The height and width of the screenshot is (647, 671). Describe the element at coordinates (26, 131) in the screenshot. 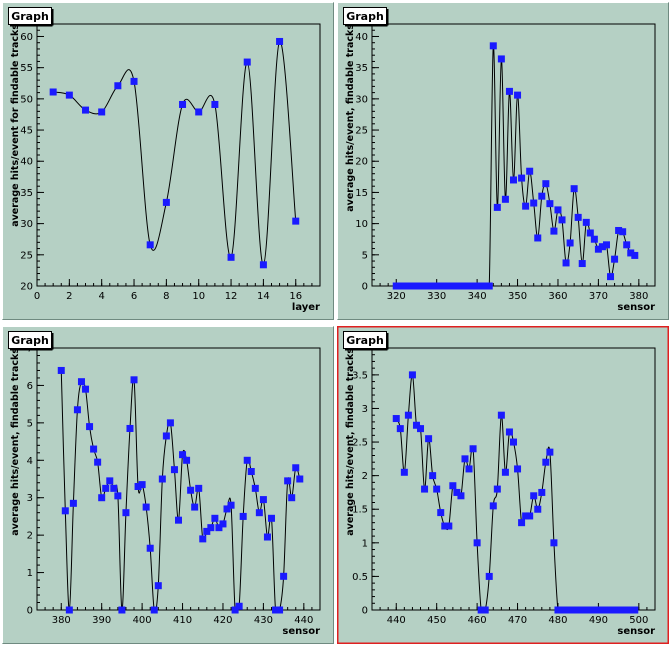

I see `y-tick-label: 45` at that location.